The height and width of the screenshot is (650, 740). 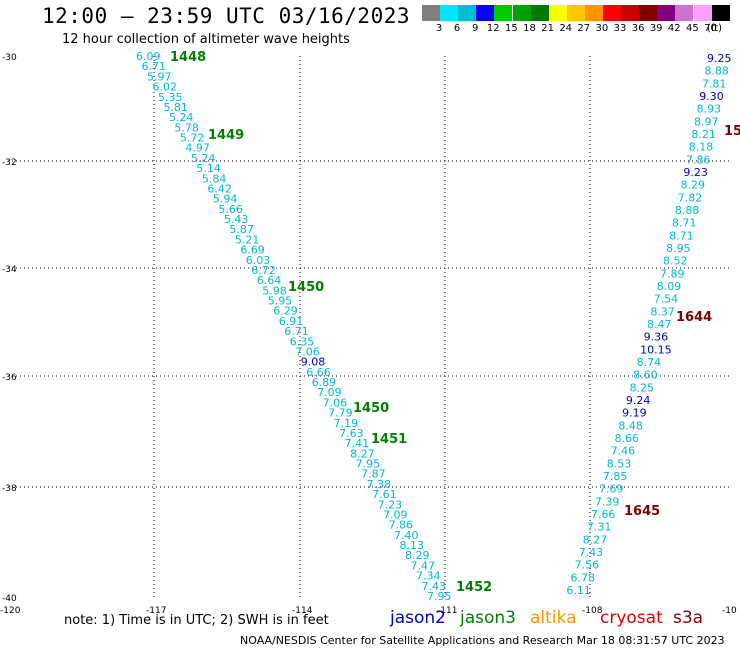 What do you see at coordinates (214, 178) in the screenshot?
I see `swh-value-label: 5.84` at bounding box center [214, 178].